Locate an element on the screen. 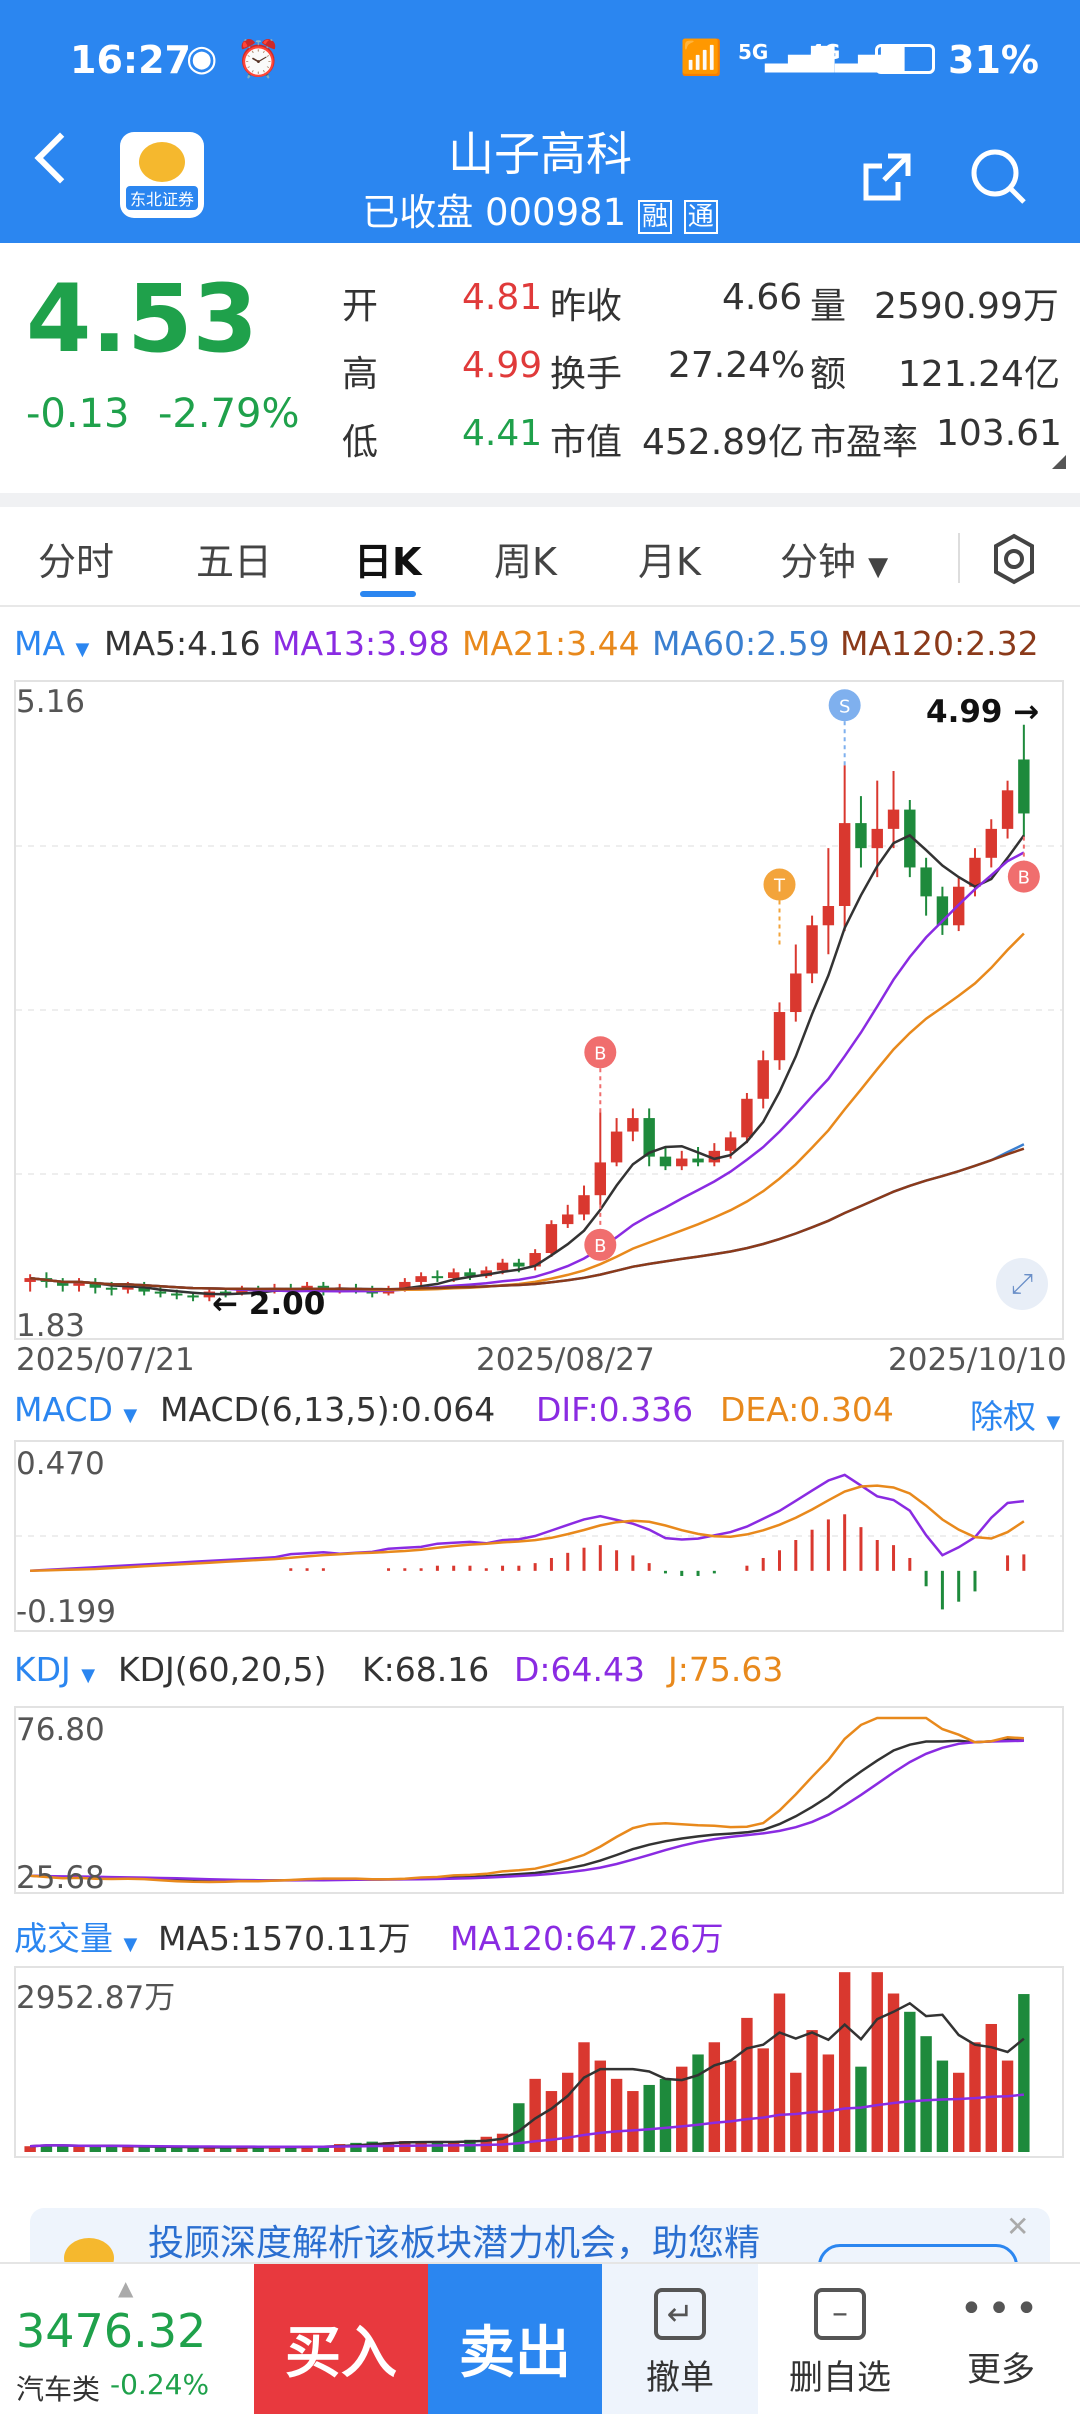 The height and width of the screenshot is (2414, 1080). tab-weekly-k: 周K is located at coordinates (525, 562).